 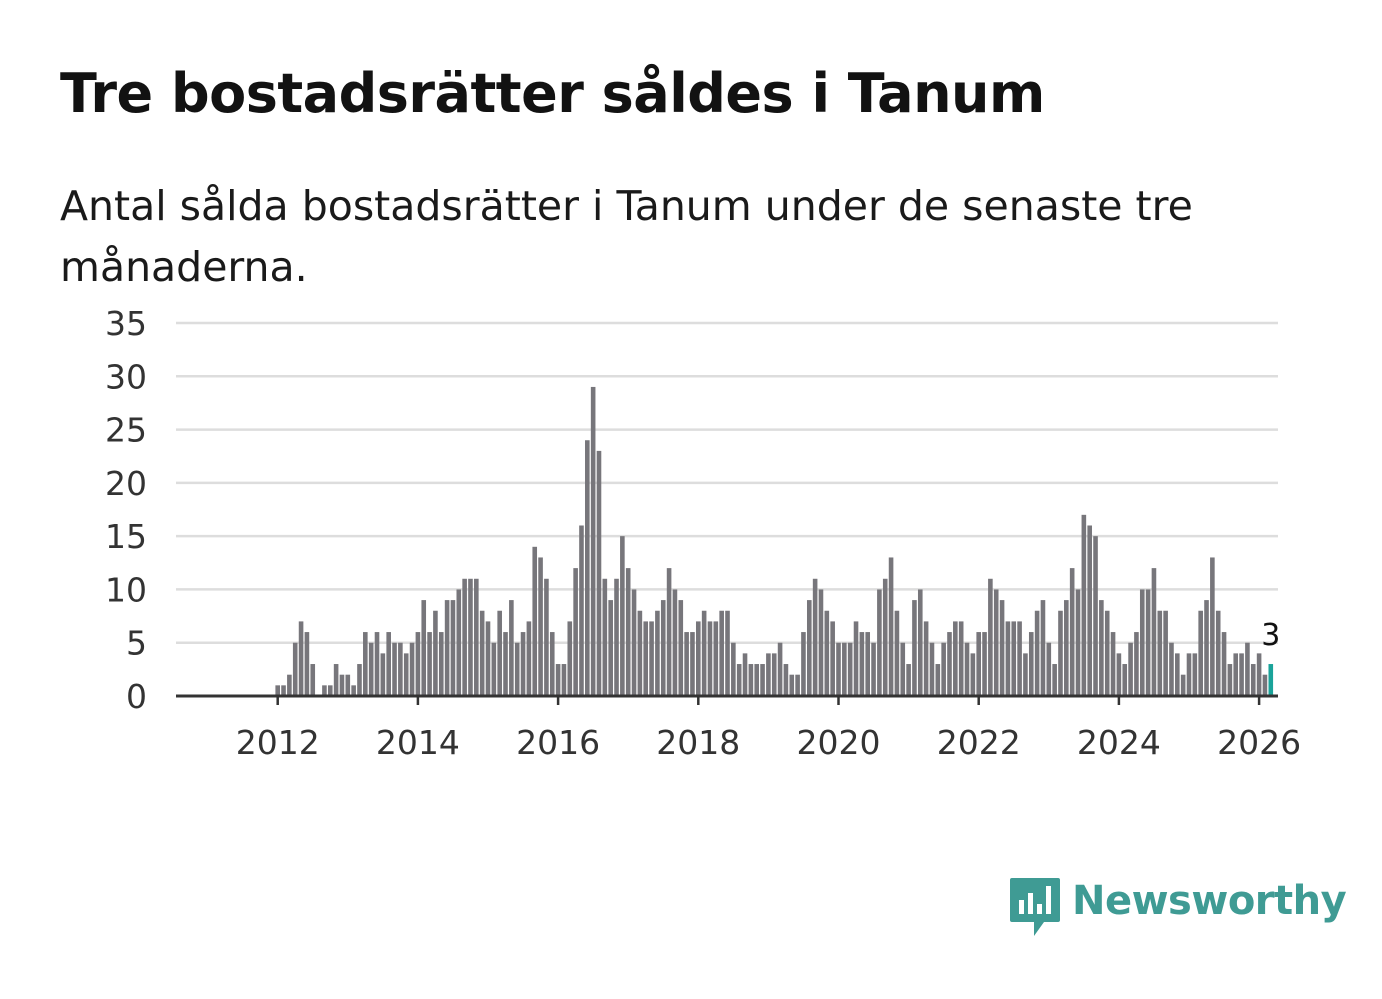 I want to click on newsworthy-logo-text: Newsworthy, so click(x=1209, y=901).